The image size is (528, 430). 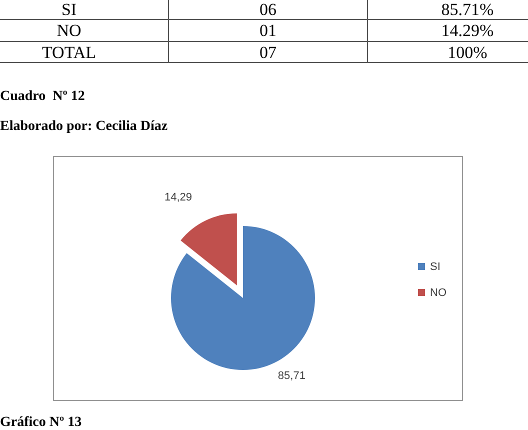 I want to click on text: Cuadro Nº 12, so click(x=42, y=97).